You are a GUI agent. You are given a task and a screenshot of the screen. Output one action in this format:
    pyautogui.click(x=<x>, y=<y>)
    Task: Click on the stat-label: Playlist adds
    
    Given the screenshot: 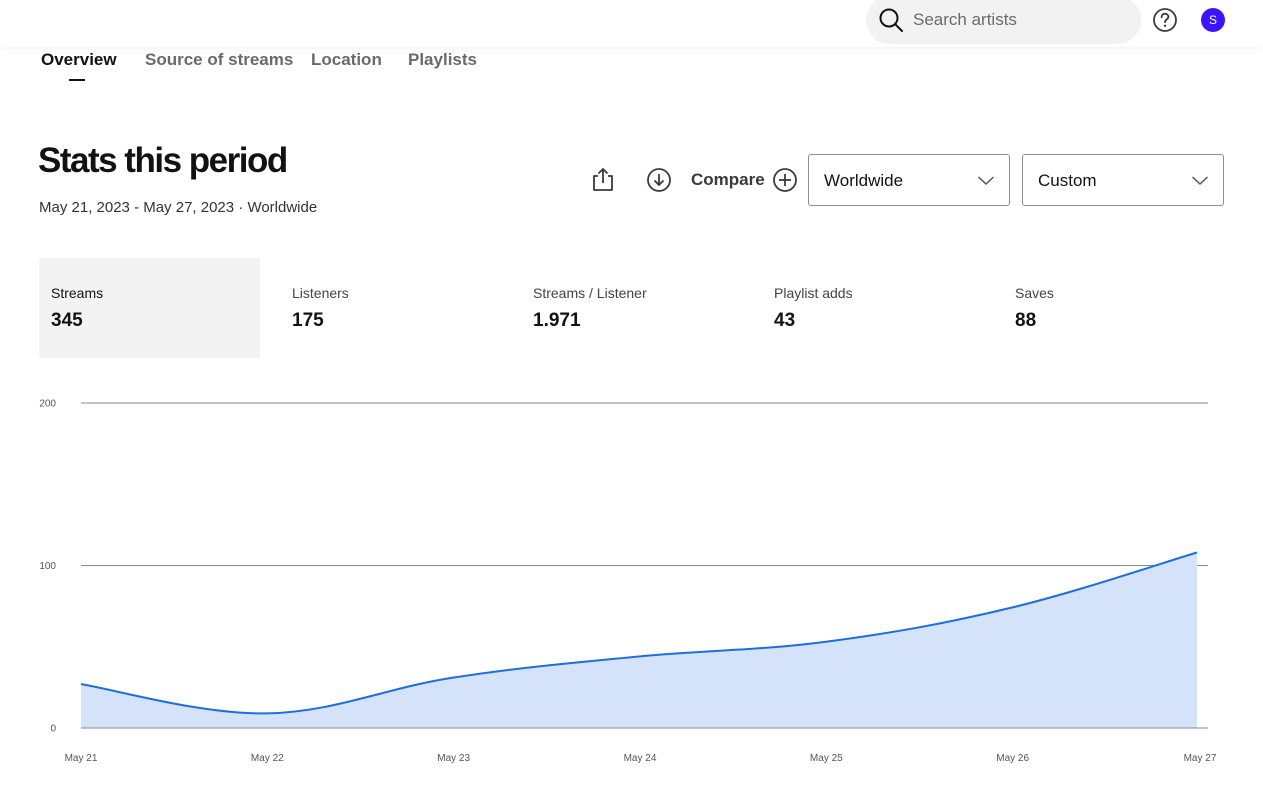 What is the action you would take?
    pyautogui.click(x=813, y=293)
    